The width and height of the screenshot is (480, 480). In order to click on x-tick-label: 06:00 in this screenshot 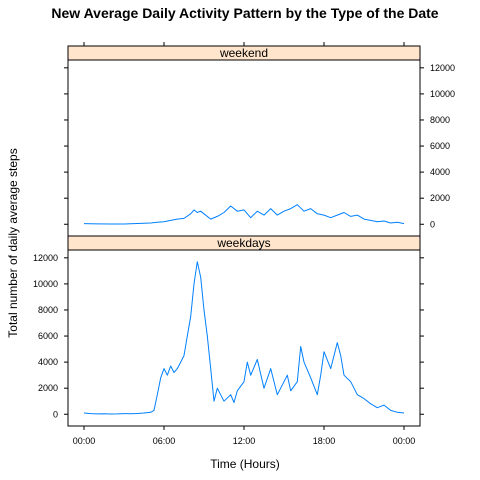, I will do `click(164, 441)`.